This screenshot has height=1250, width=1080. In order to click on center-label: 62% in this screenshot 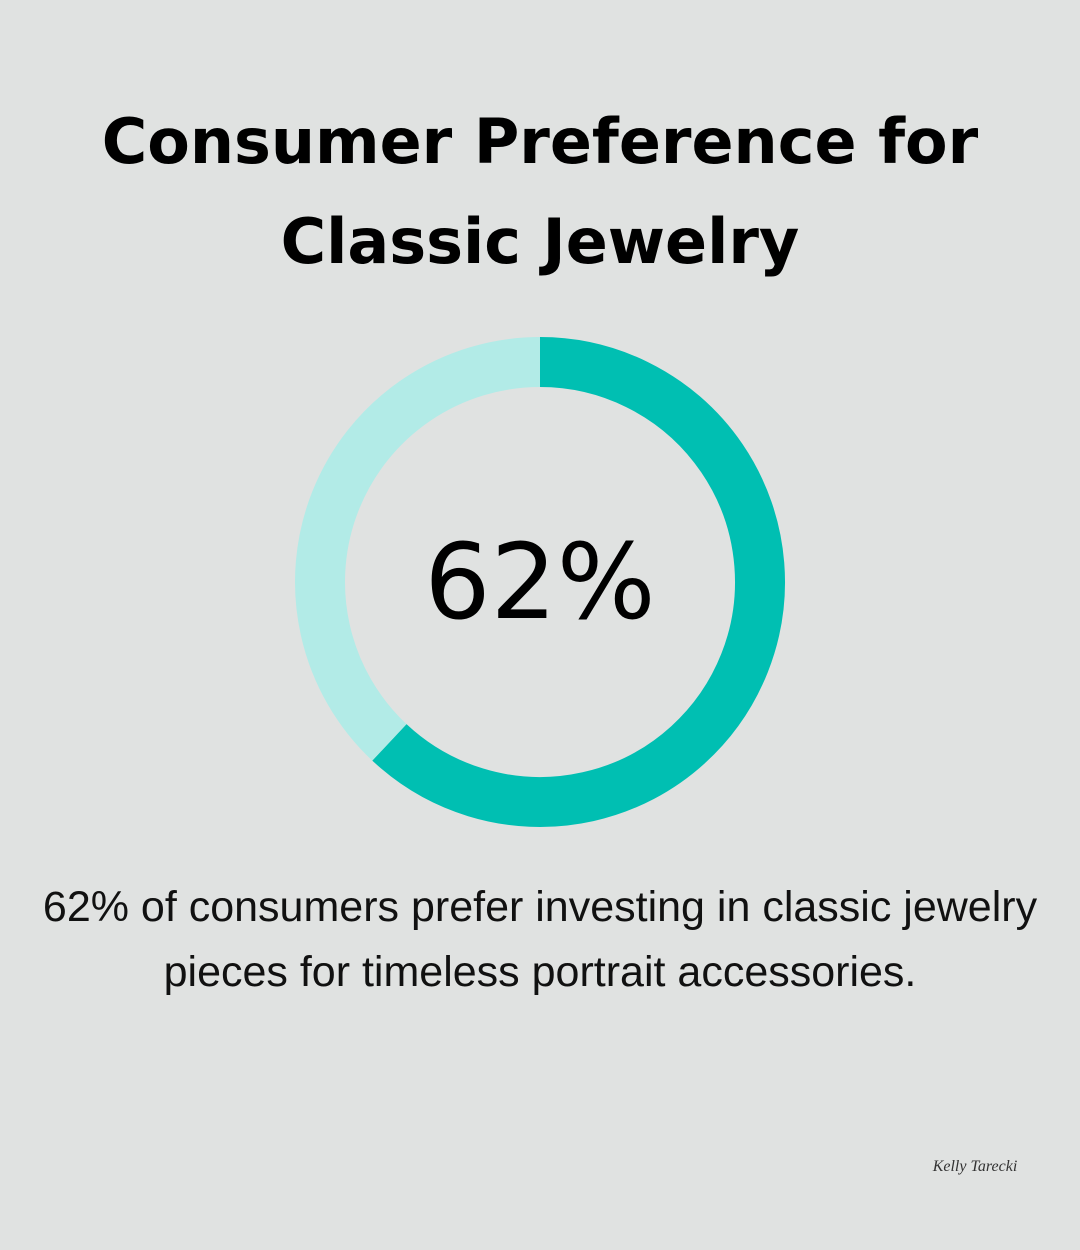, I will do `click(539, 582)`.